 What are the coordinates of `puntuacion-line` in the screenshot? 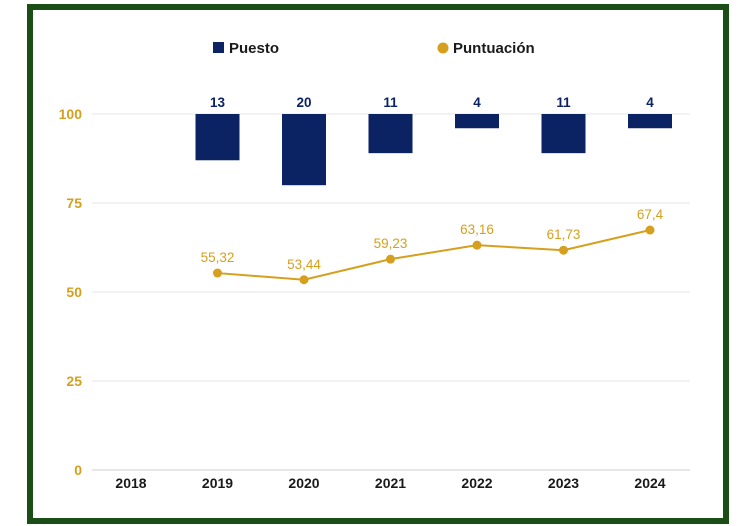 It's located at (434, 255).